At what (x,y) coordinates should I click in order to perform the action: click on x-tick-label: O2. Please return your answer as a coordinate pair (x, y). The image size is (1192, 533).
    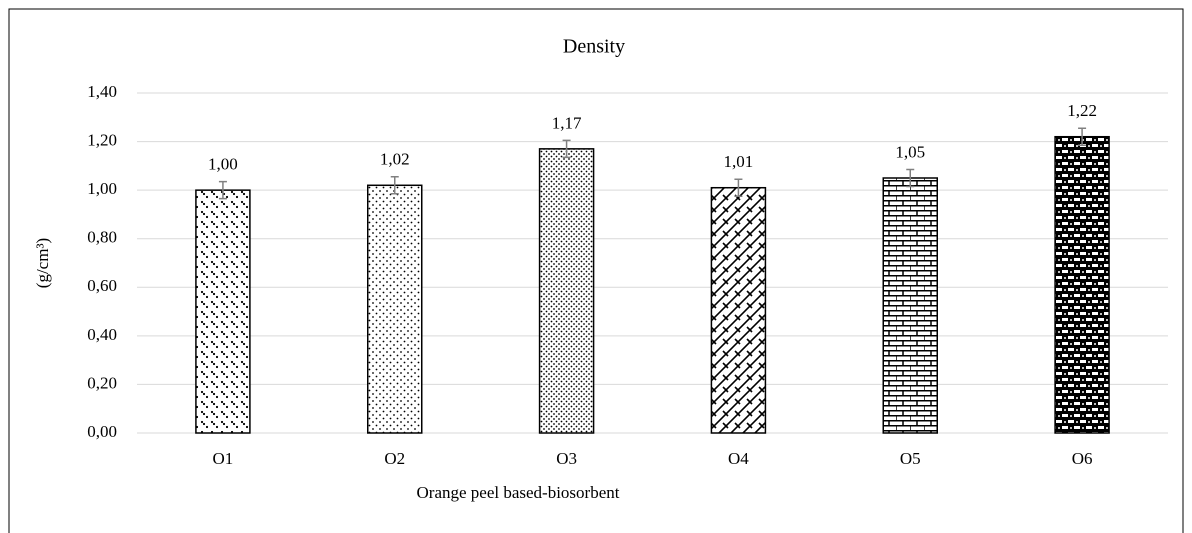
    Looking at the image, I should click on (394, 458).